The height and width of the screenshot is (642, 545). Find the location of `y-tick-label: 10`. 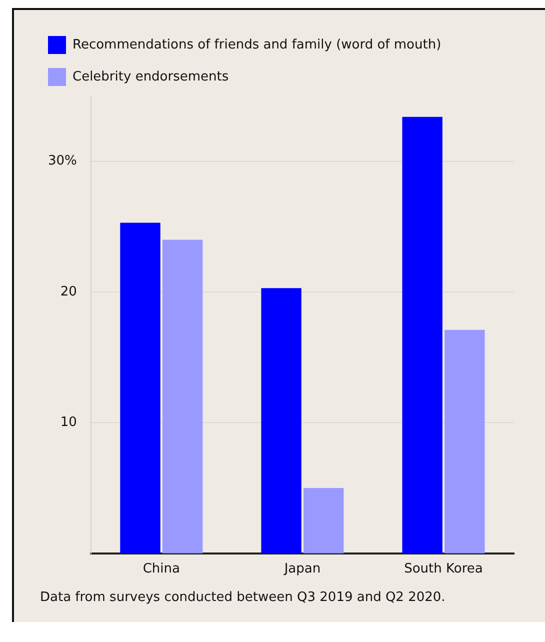

y-tick-label: 10 is located at coordinates (68, 422).